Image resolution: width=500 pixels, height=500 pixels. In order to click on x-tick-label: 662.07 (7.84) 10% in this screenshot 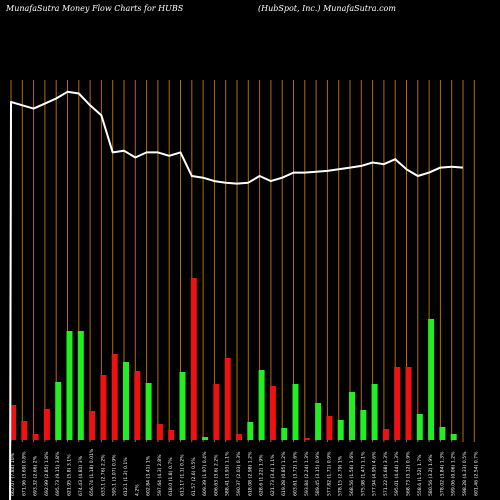, I will do `click(13, 474)`.